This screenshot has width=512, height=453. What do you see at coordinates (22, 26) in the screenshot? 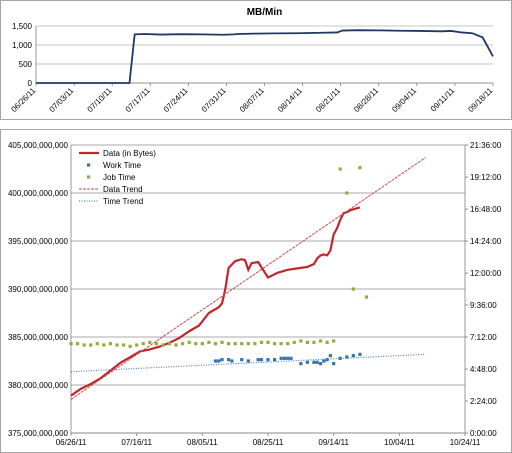
I see `y-tick-label: 1,500` at bounding box center [22, 26].